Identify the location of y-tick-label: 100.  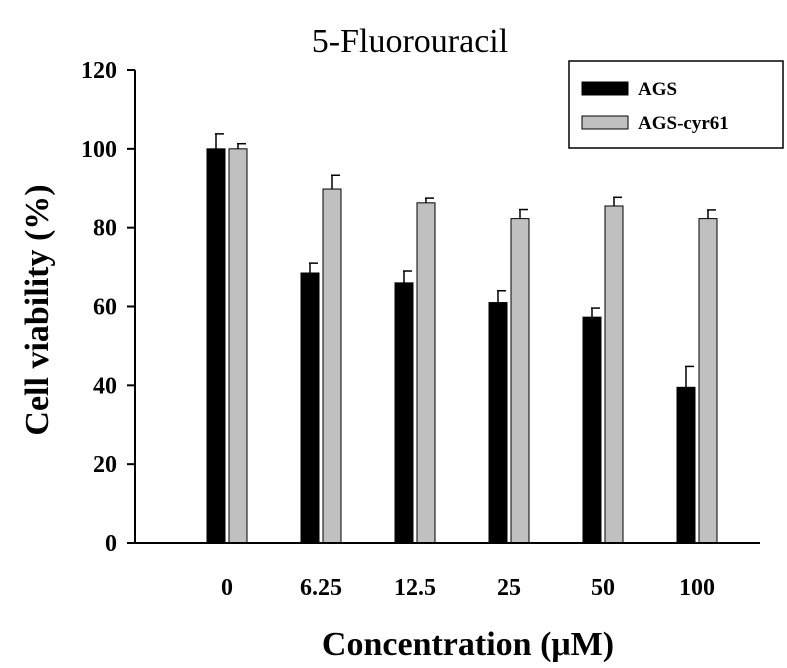
(99, 150).